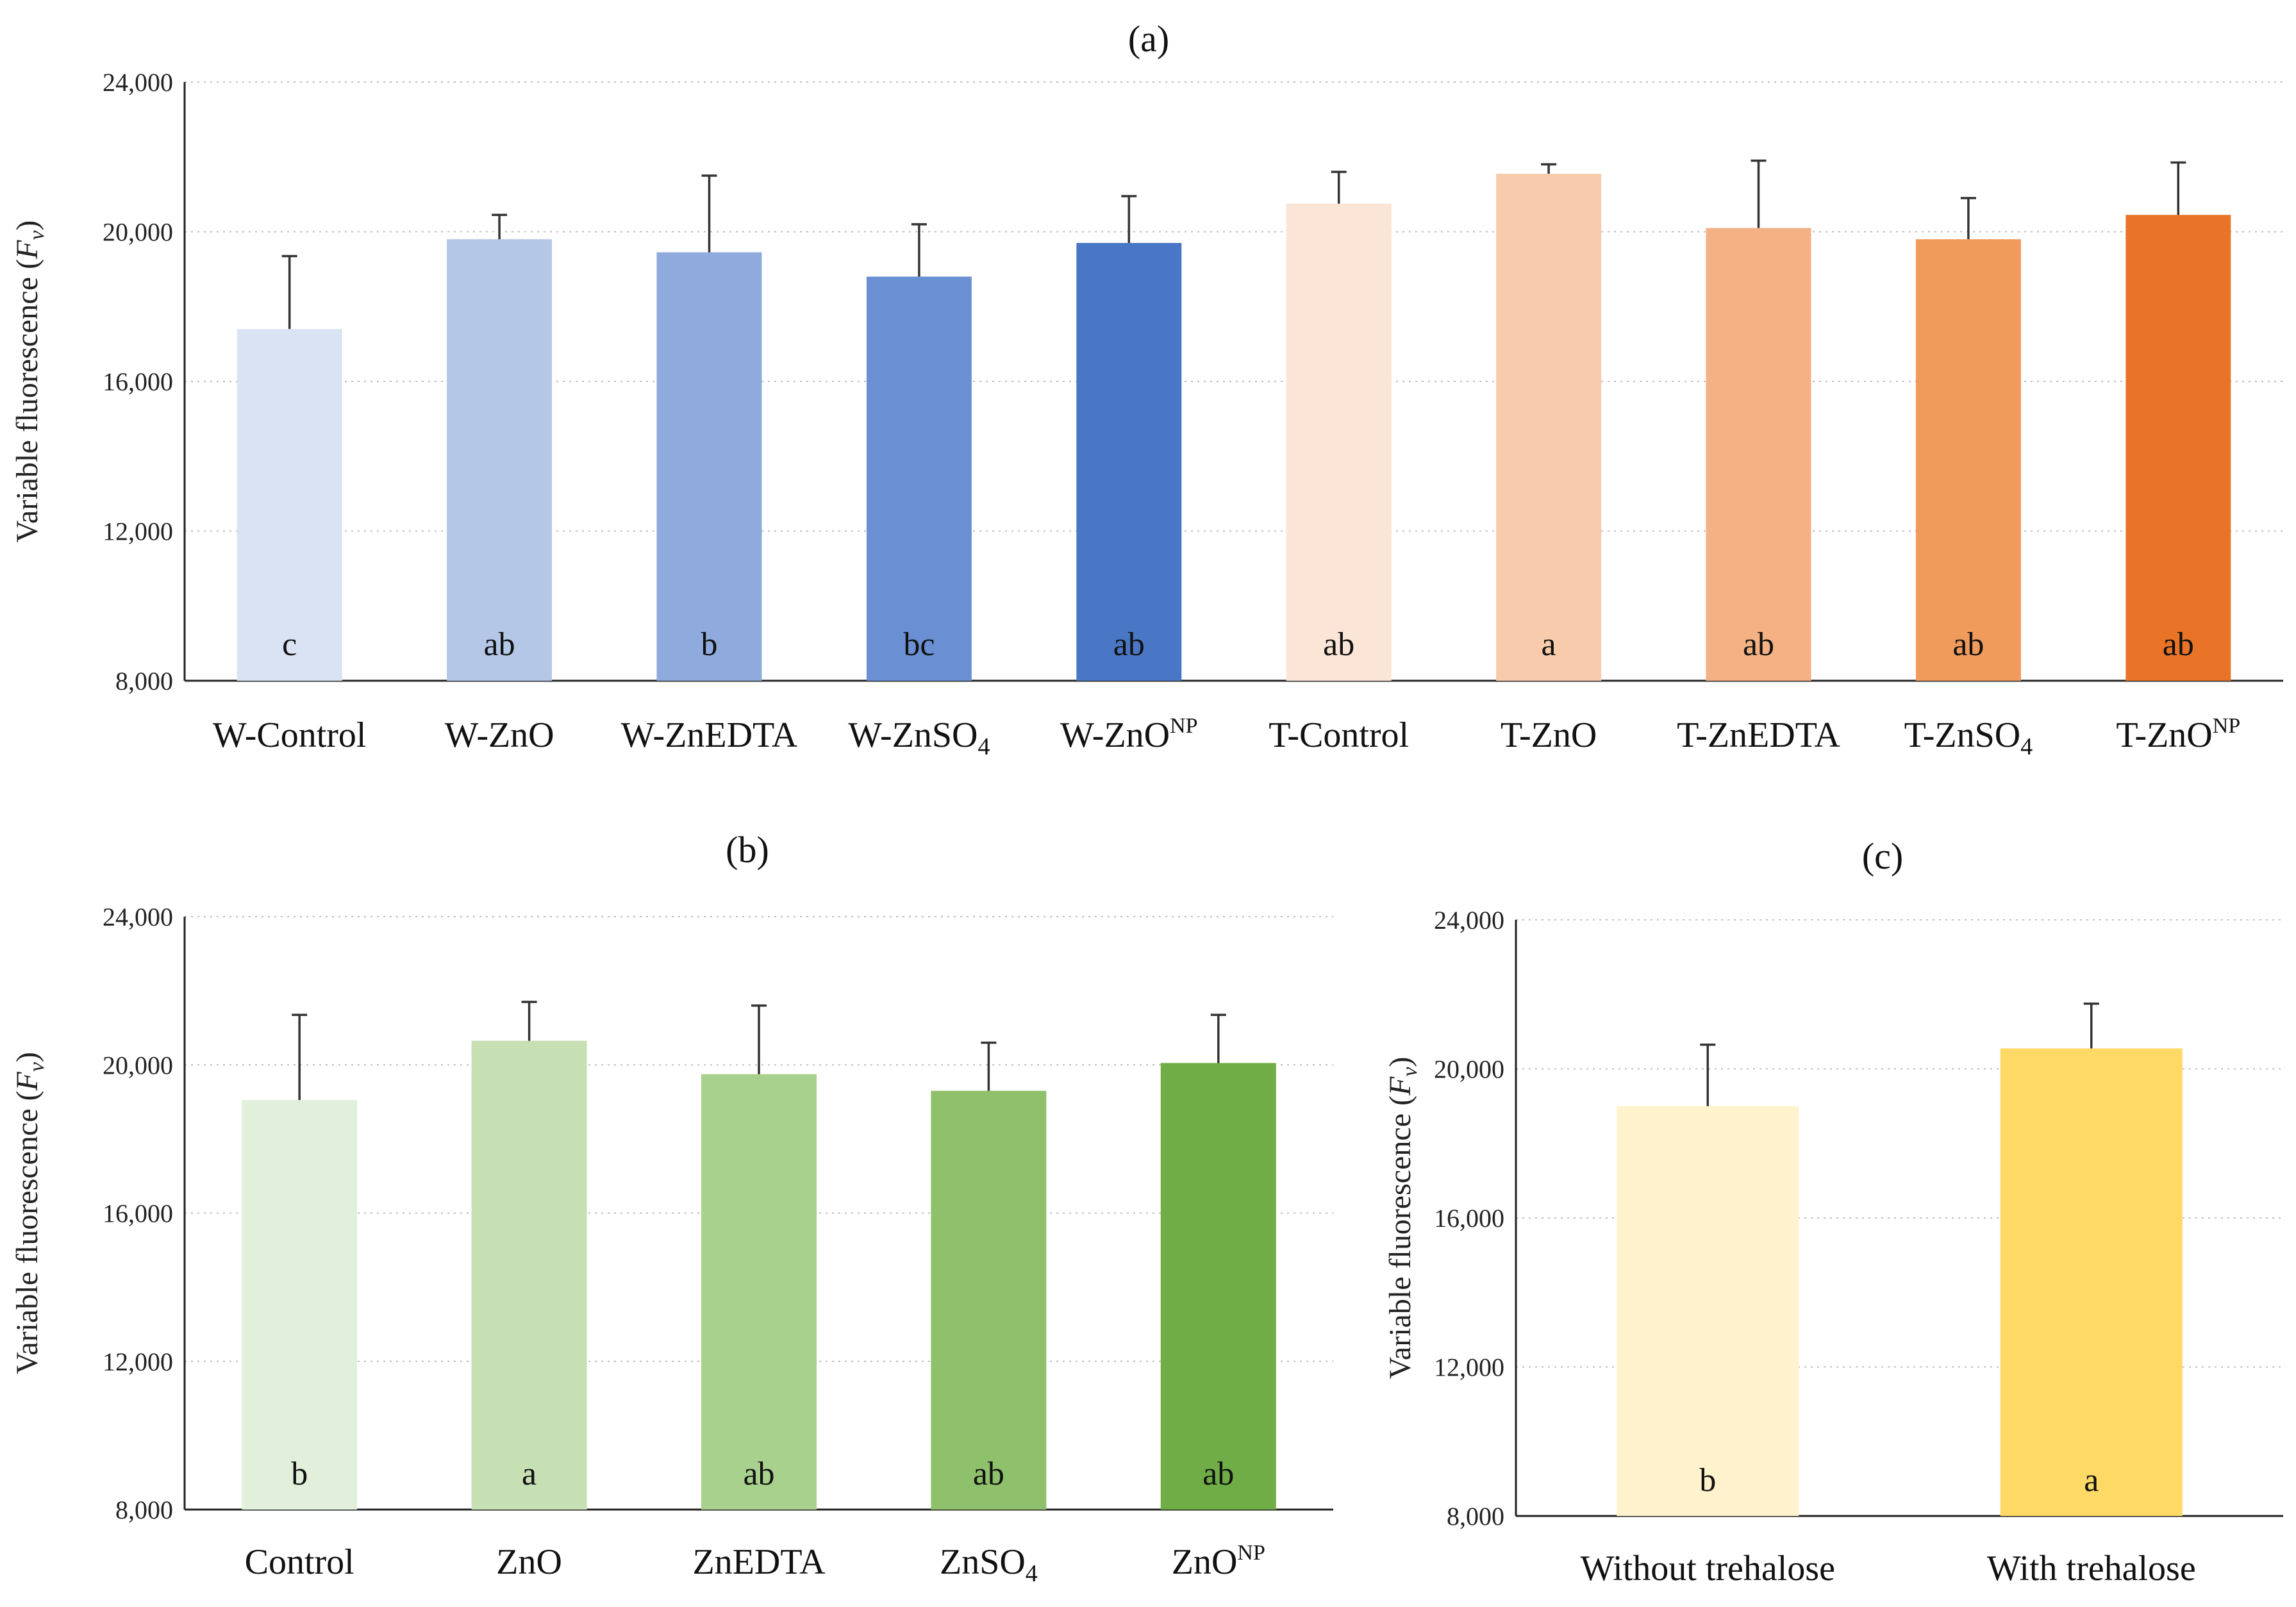 The width and height of the screenshot is (2296, 1607). Describe the element at coordinates (2178, 734) in the screenshot. I see `x-tick-label: T-ZnONP` at that location.